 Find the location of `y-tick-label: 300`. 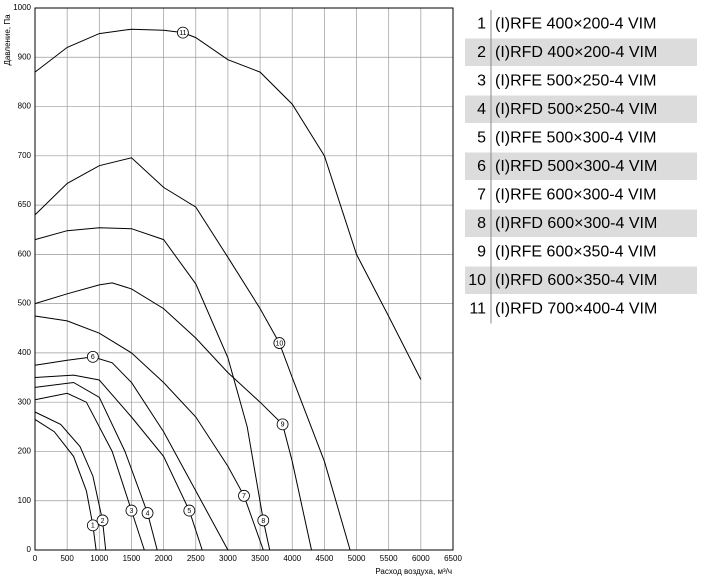

y-tick-label: 300 is located at coordinates (25, 401).